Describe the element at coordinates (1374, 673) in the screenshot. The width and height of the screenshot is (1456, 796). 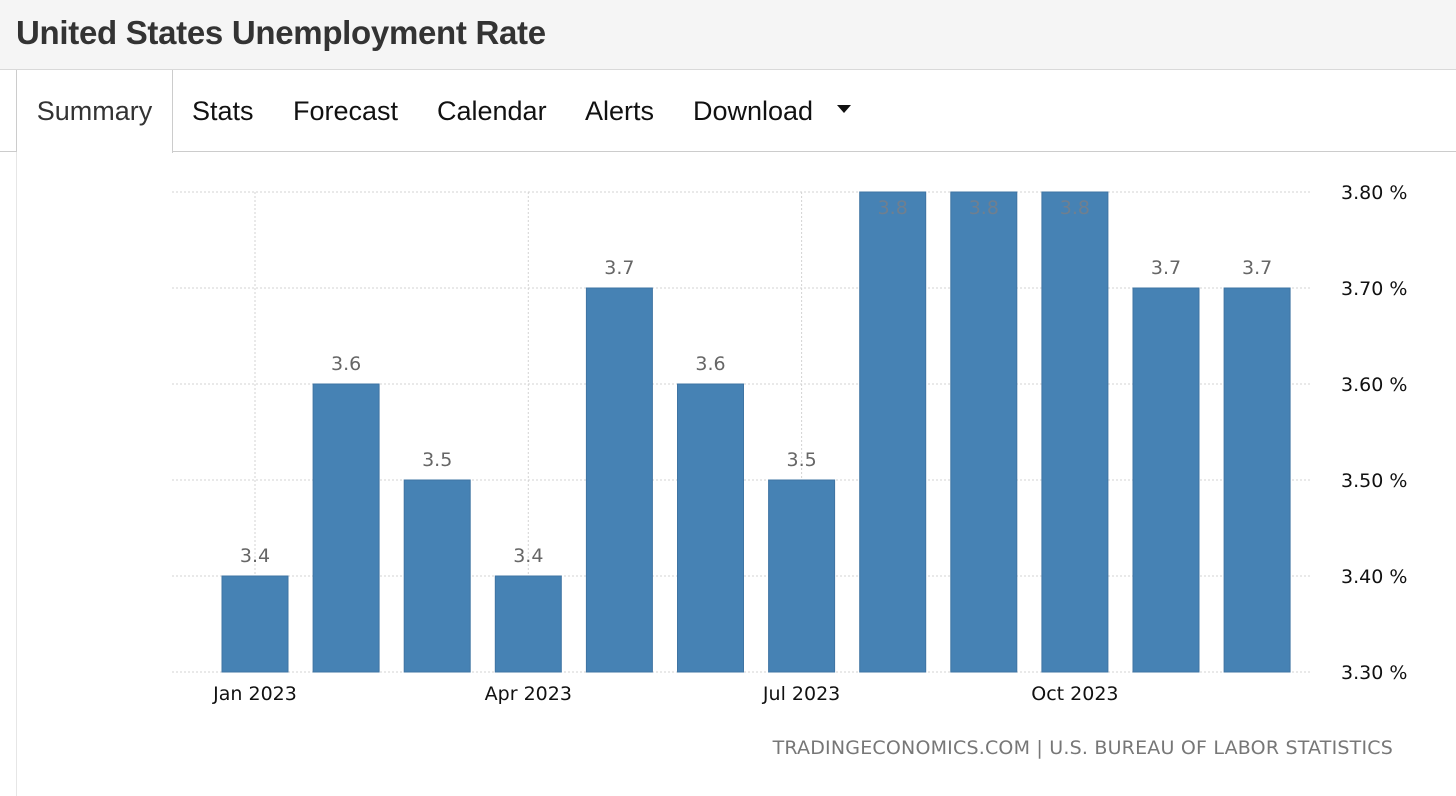
I see `y-tick-label: 3.30 %` at that location.